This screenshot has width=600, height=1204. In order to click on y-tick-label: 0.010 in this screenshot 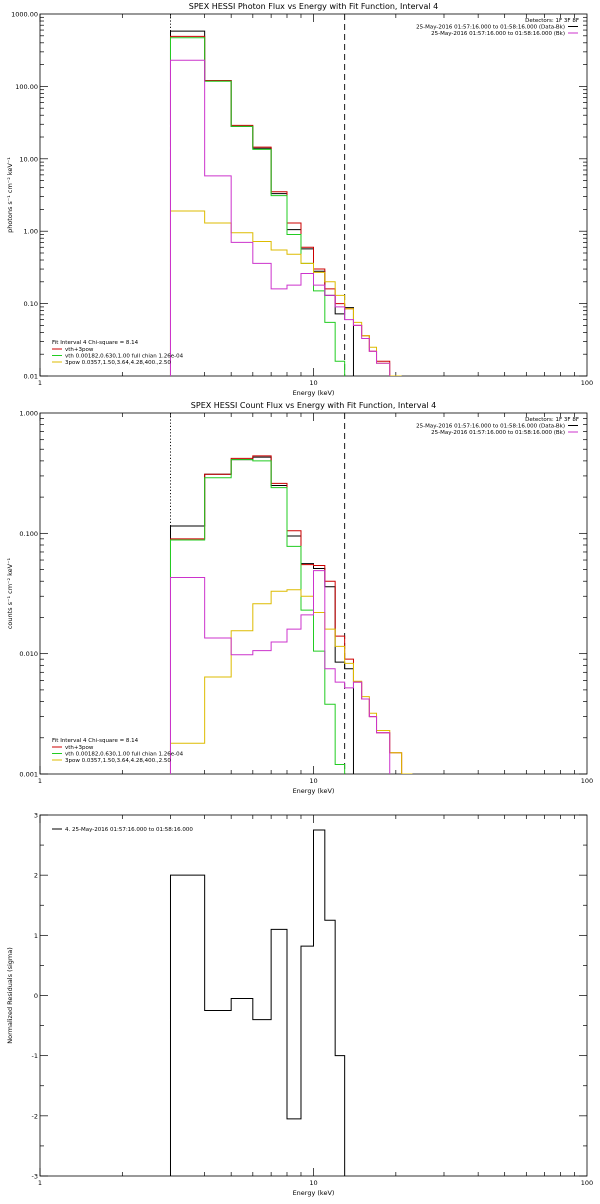, I will do `click(28, 654)`.